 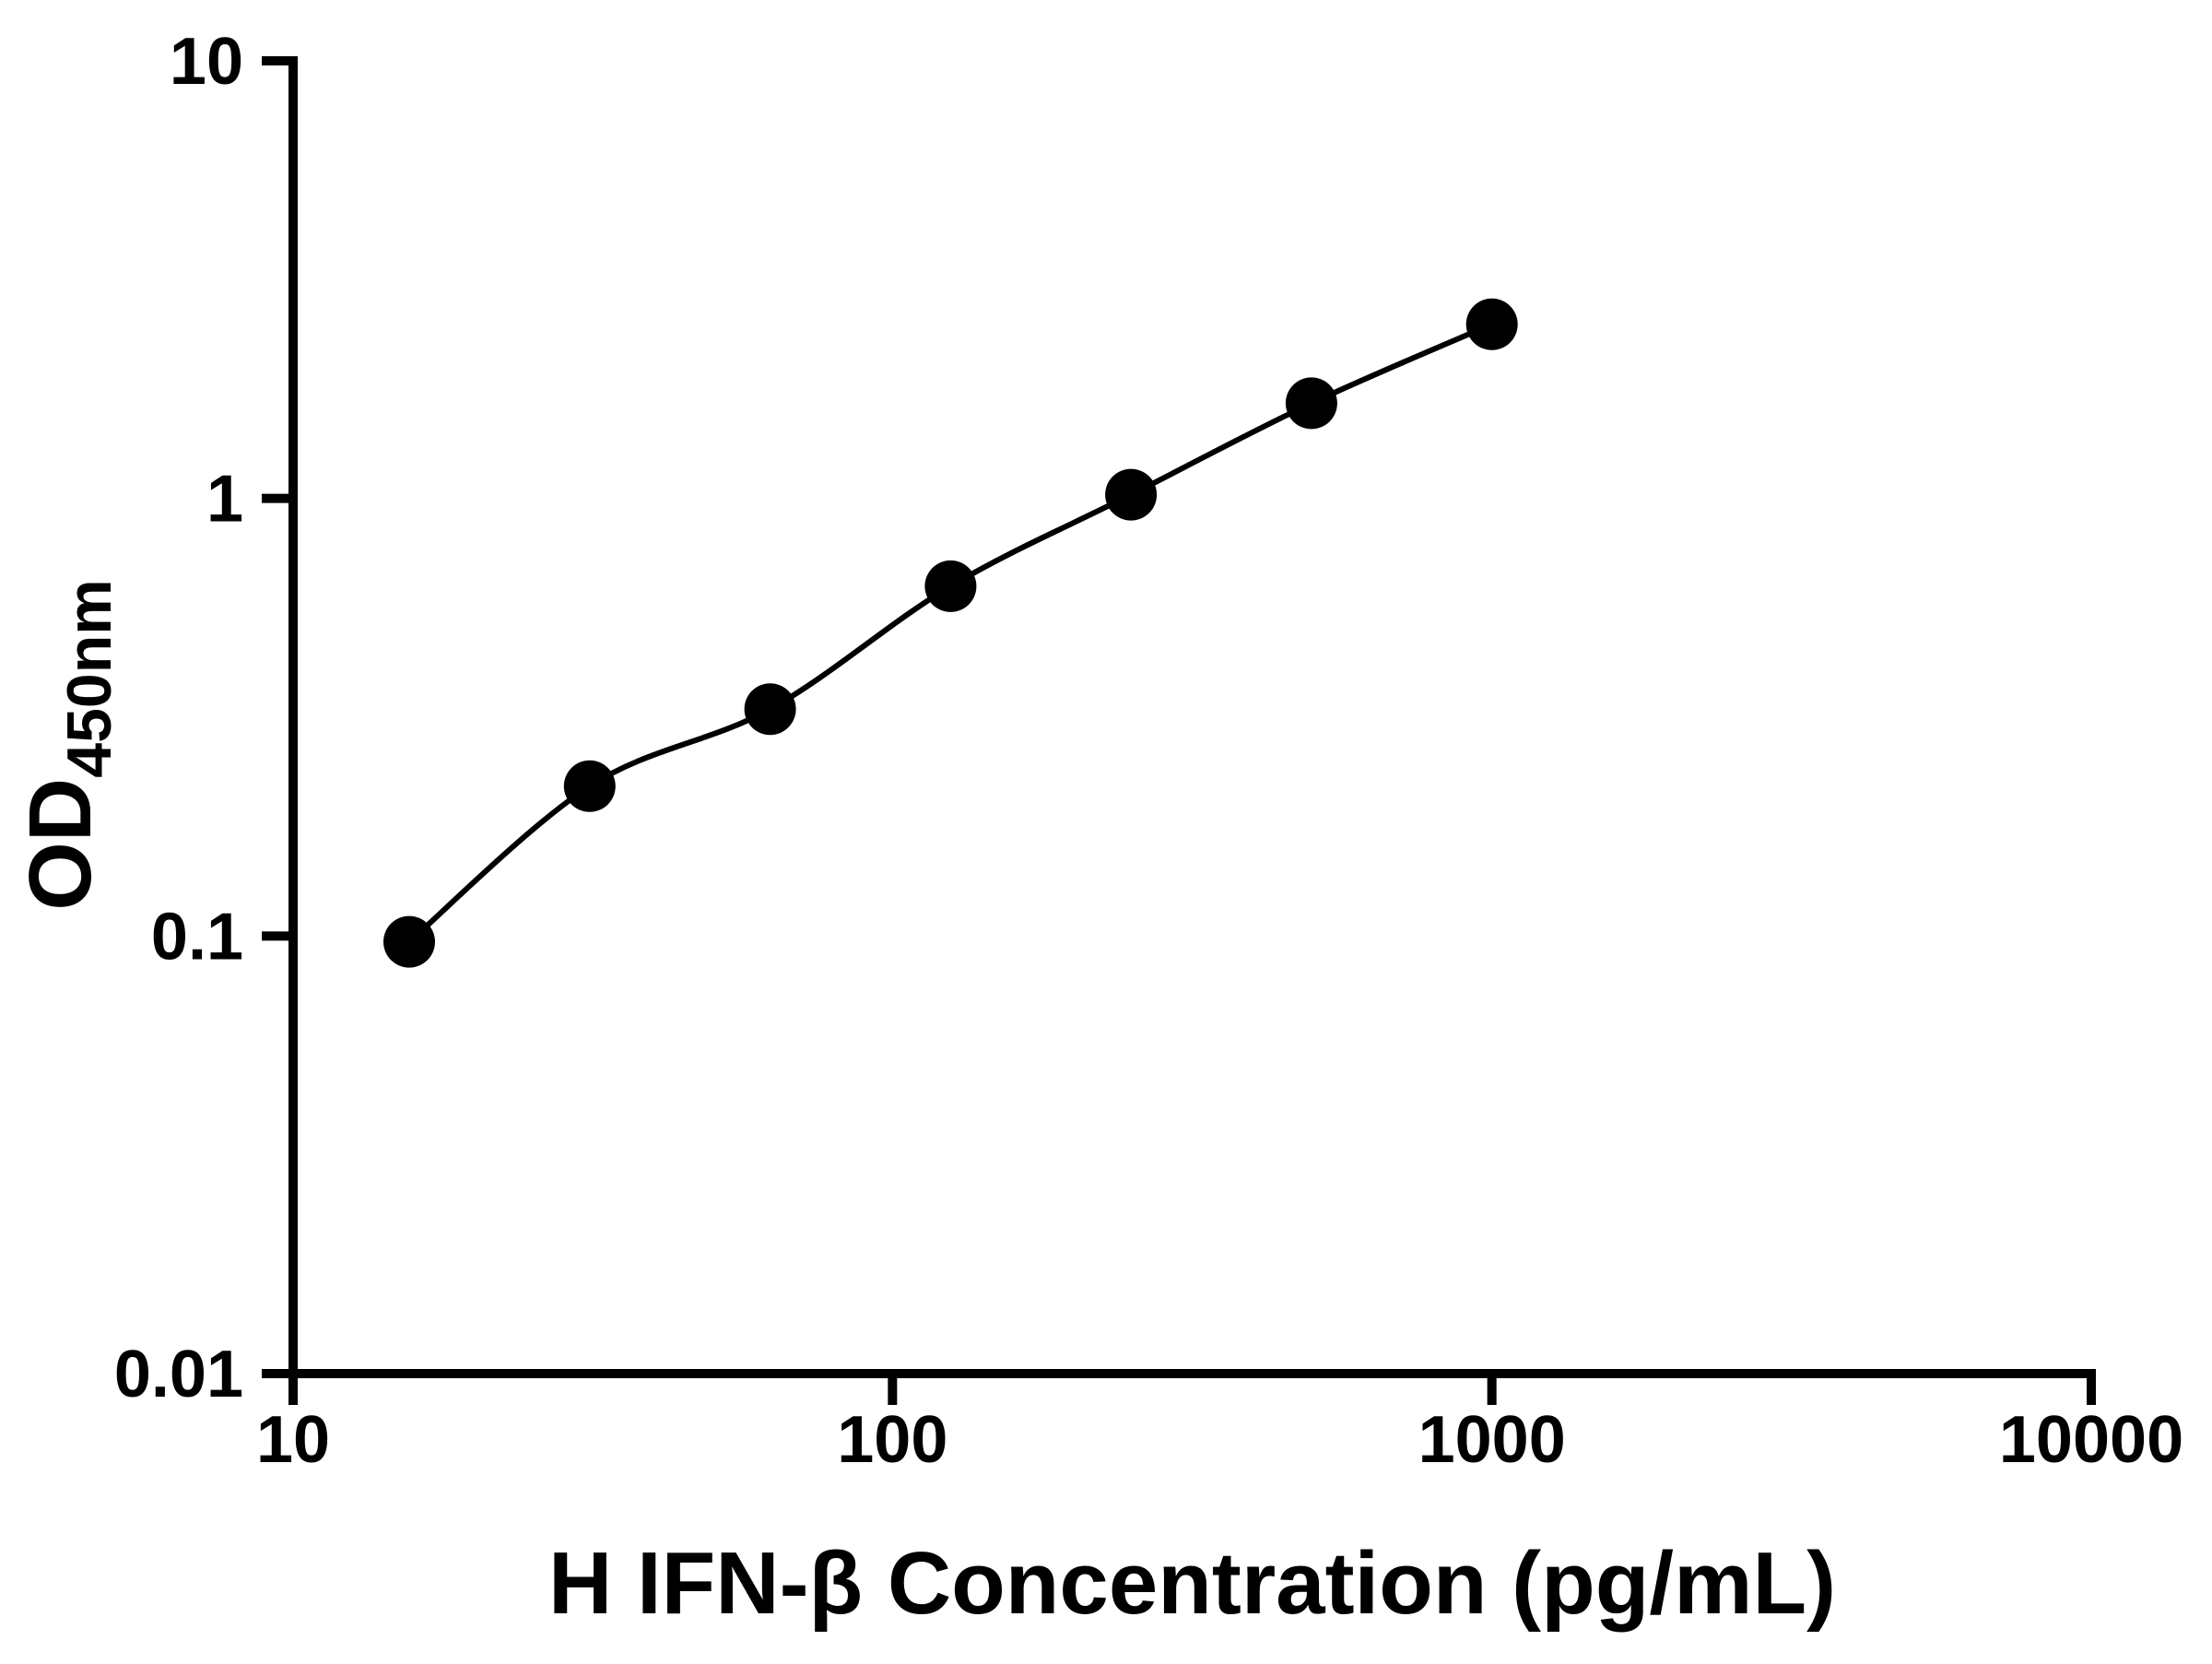 What do you see at coordinates (2091, 1440) in the screenshot?
I see `x-tick-label: 10000` at bounding box center [2091, 1440].